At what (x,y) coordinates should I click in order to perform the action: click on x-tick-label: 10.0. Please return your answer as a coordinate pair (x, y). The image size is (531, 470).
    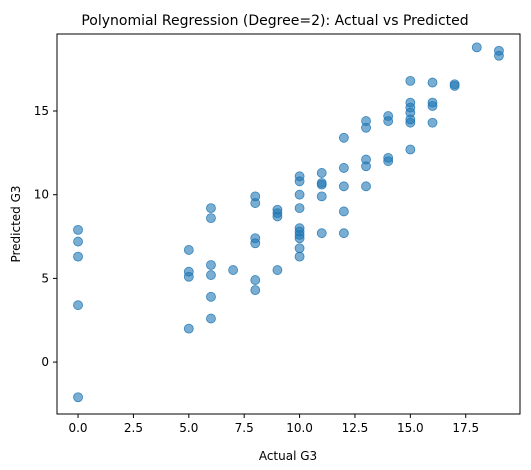
    Looking at the image, I should click on (299, 428).